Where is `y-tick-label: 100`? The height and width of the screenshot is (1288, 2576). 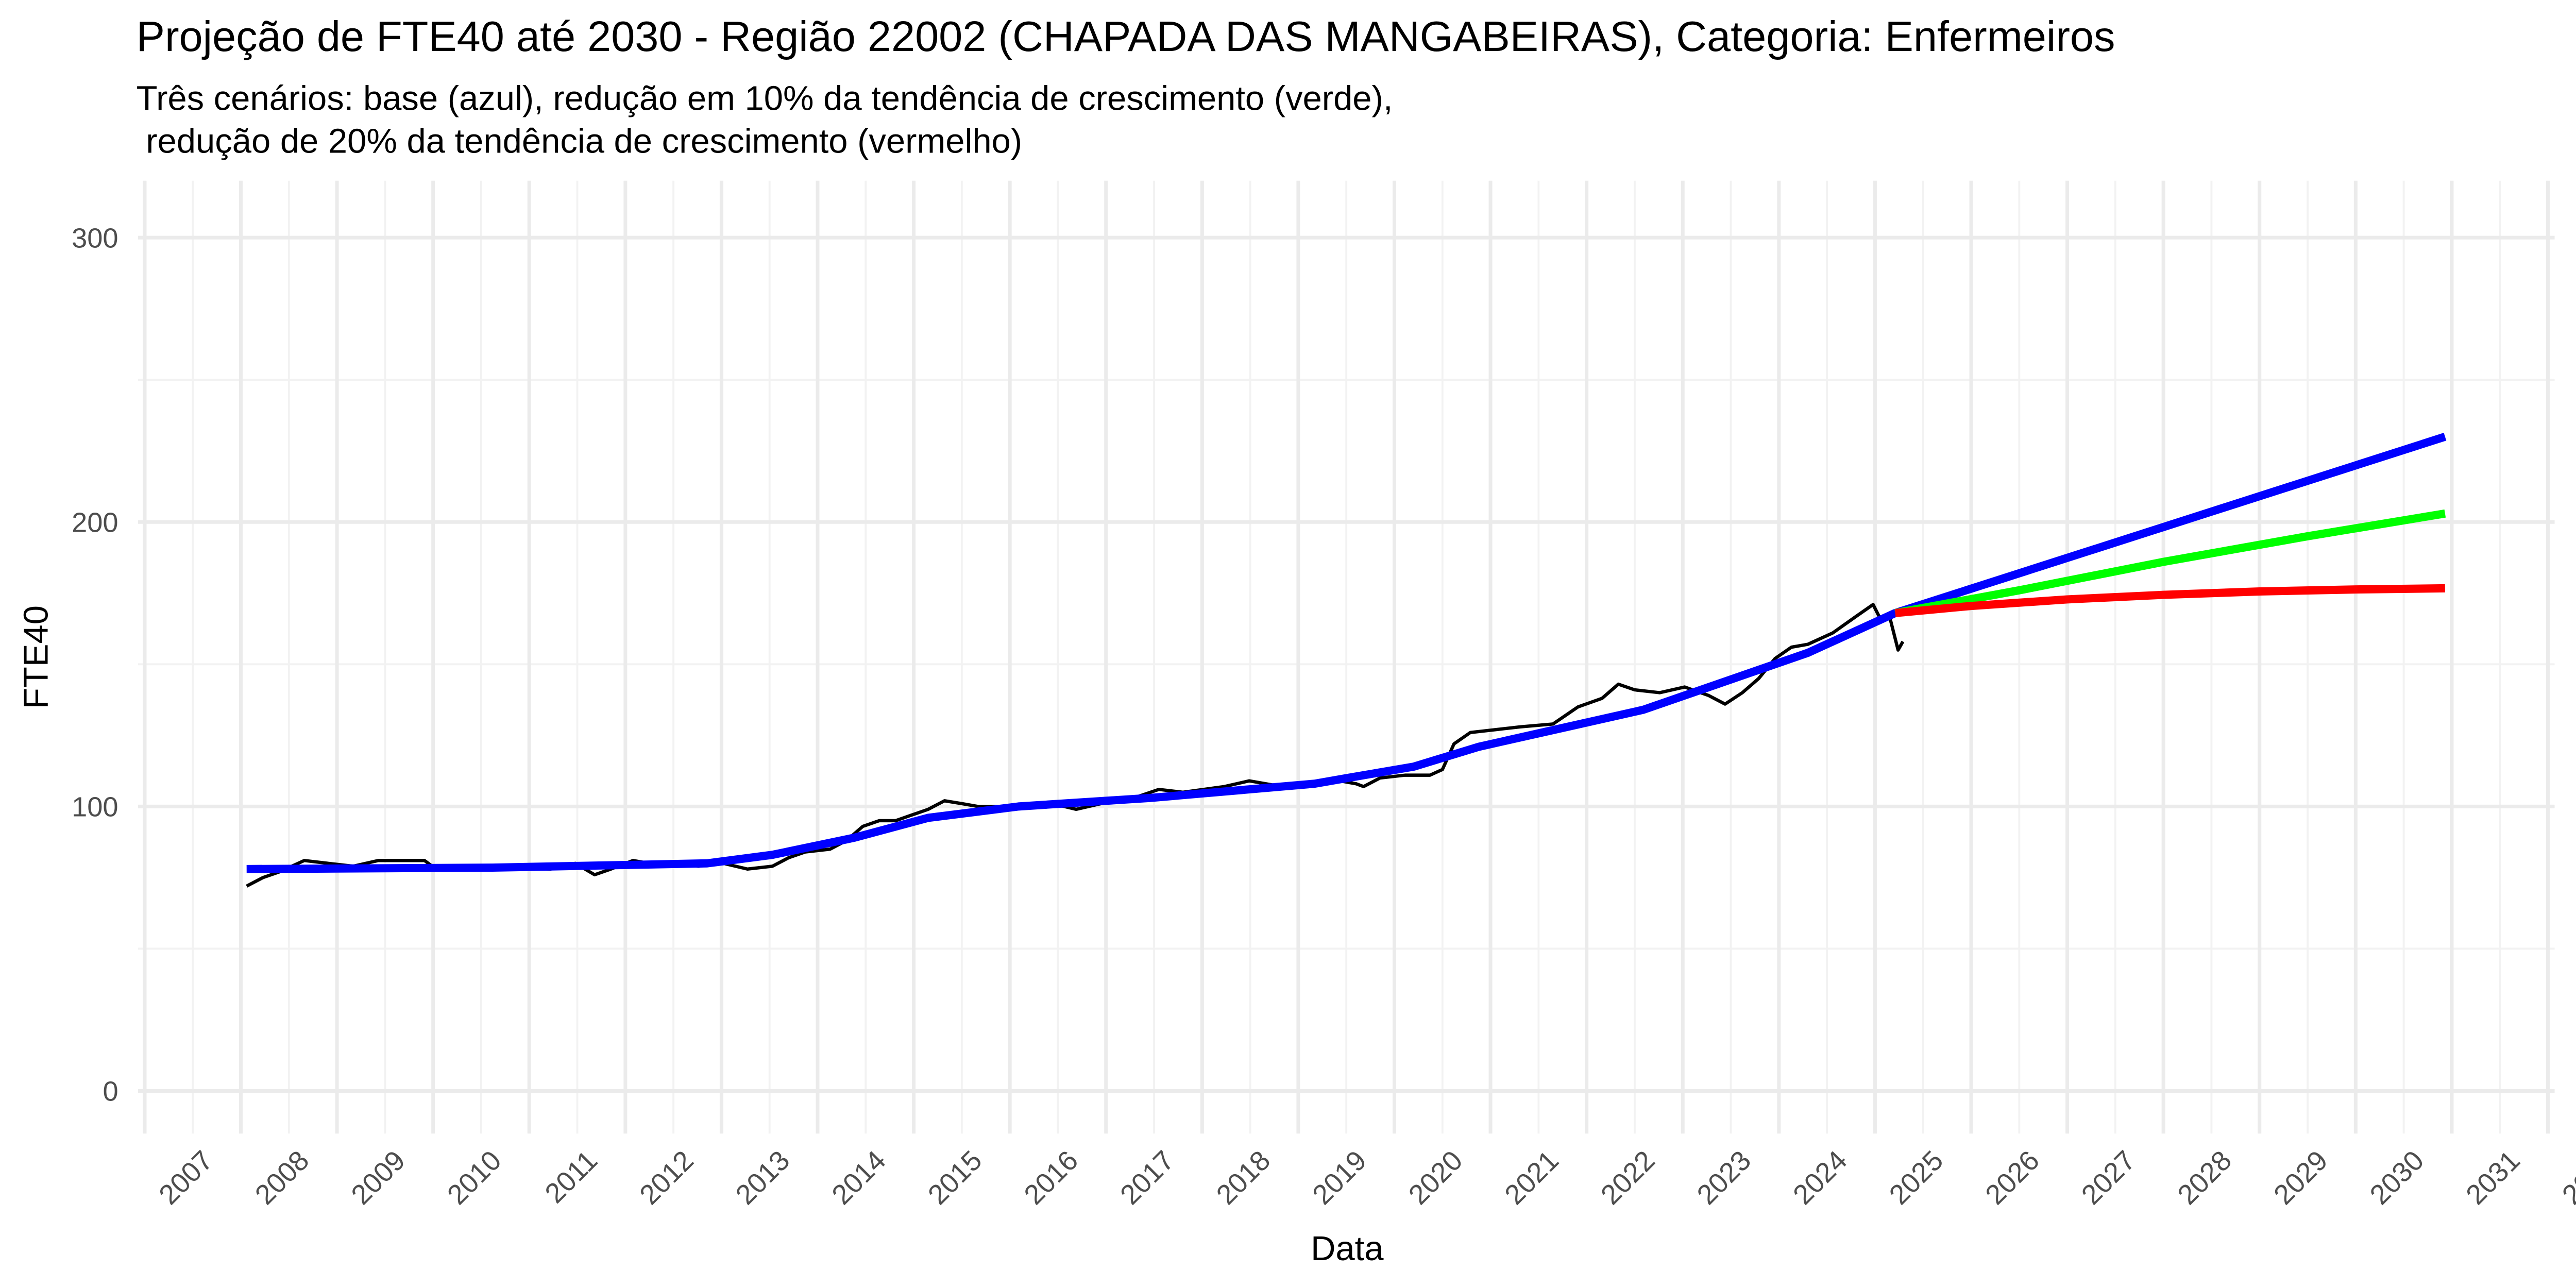 y-tick-label: 100 is located at coordinates (95, 806).